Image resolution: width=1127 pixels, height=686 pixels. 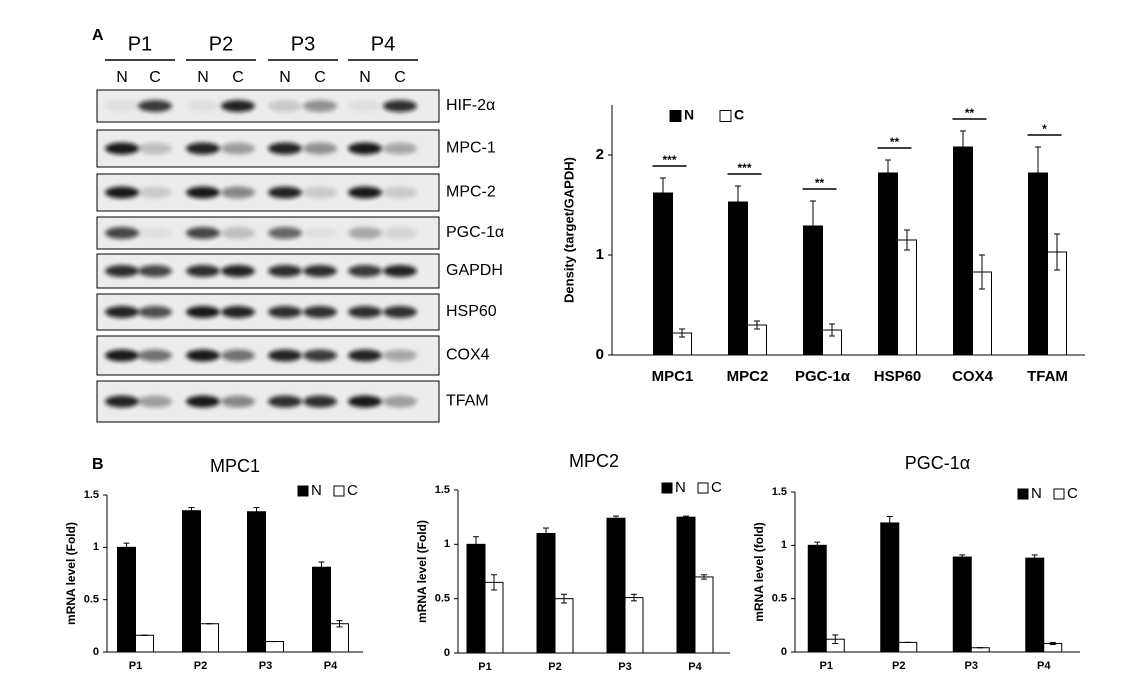 What do you see at coordinates (471, 311) in the screenshot?
I see `protein-label: HSP60` at bounding box center [471, 311].